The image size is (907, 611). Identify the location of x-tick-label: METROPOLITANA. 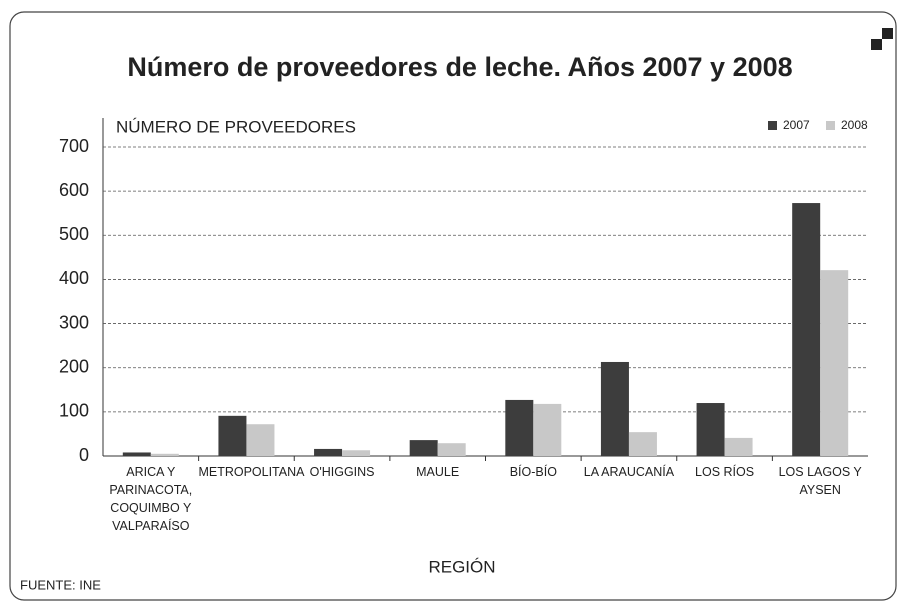
(251, 472).